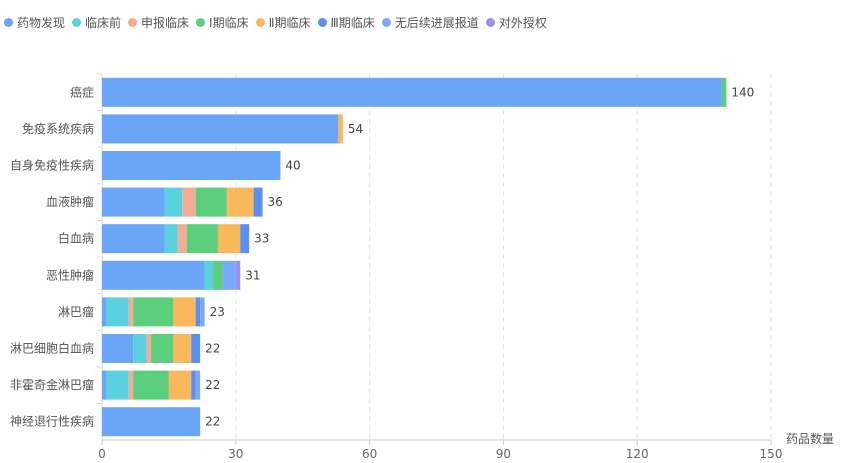 Image resolution: width=844 pixels, height=463 pixels. Describe the element at coordinates (76, 238) in the screenshot. I see `category-label: 白血病` at that location.